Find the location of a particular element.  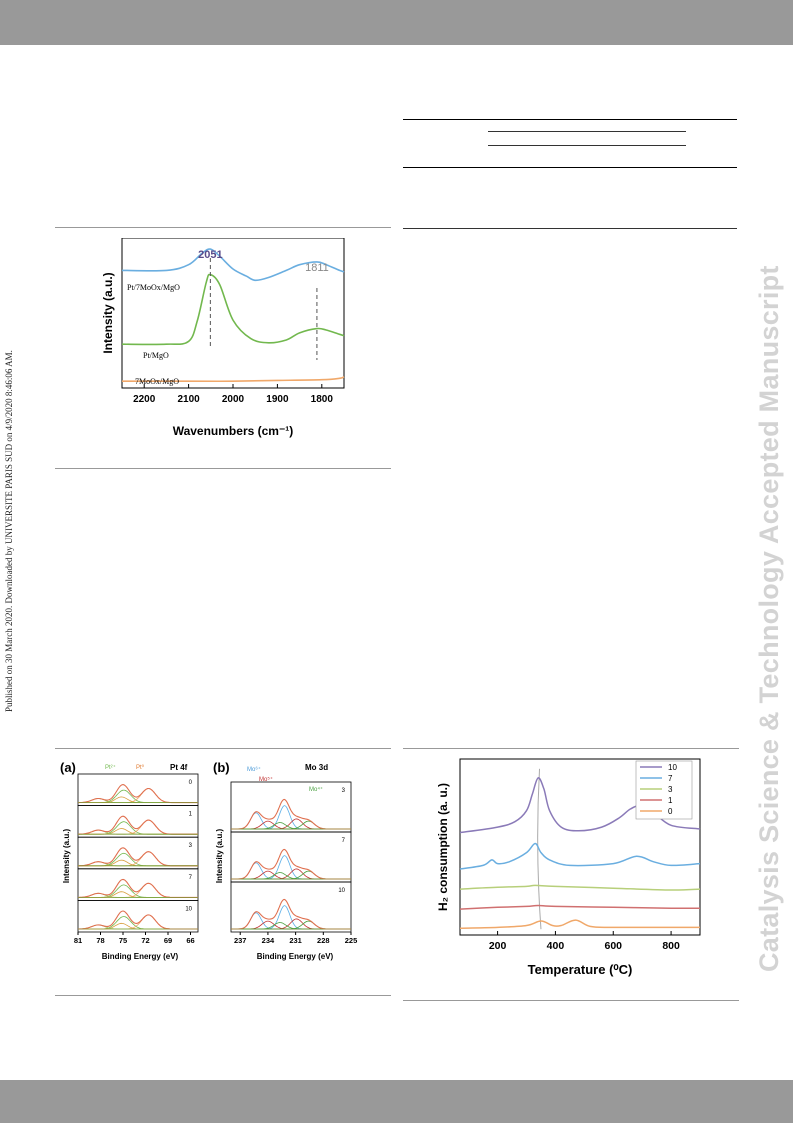

x-tick-label: 2100 is located at coordinates (188, 399).